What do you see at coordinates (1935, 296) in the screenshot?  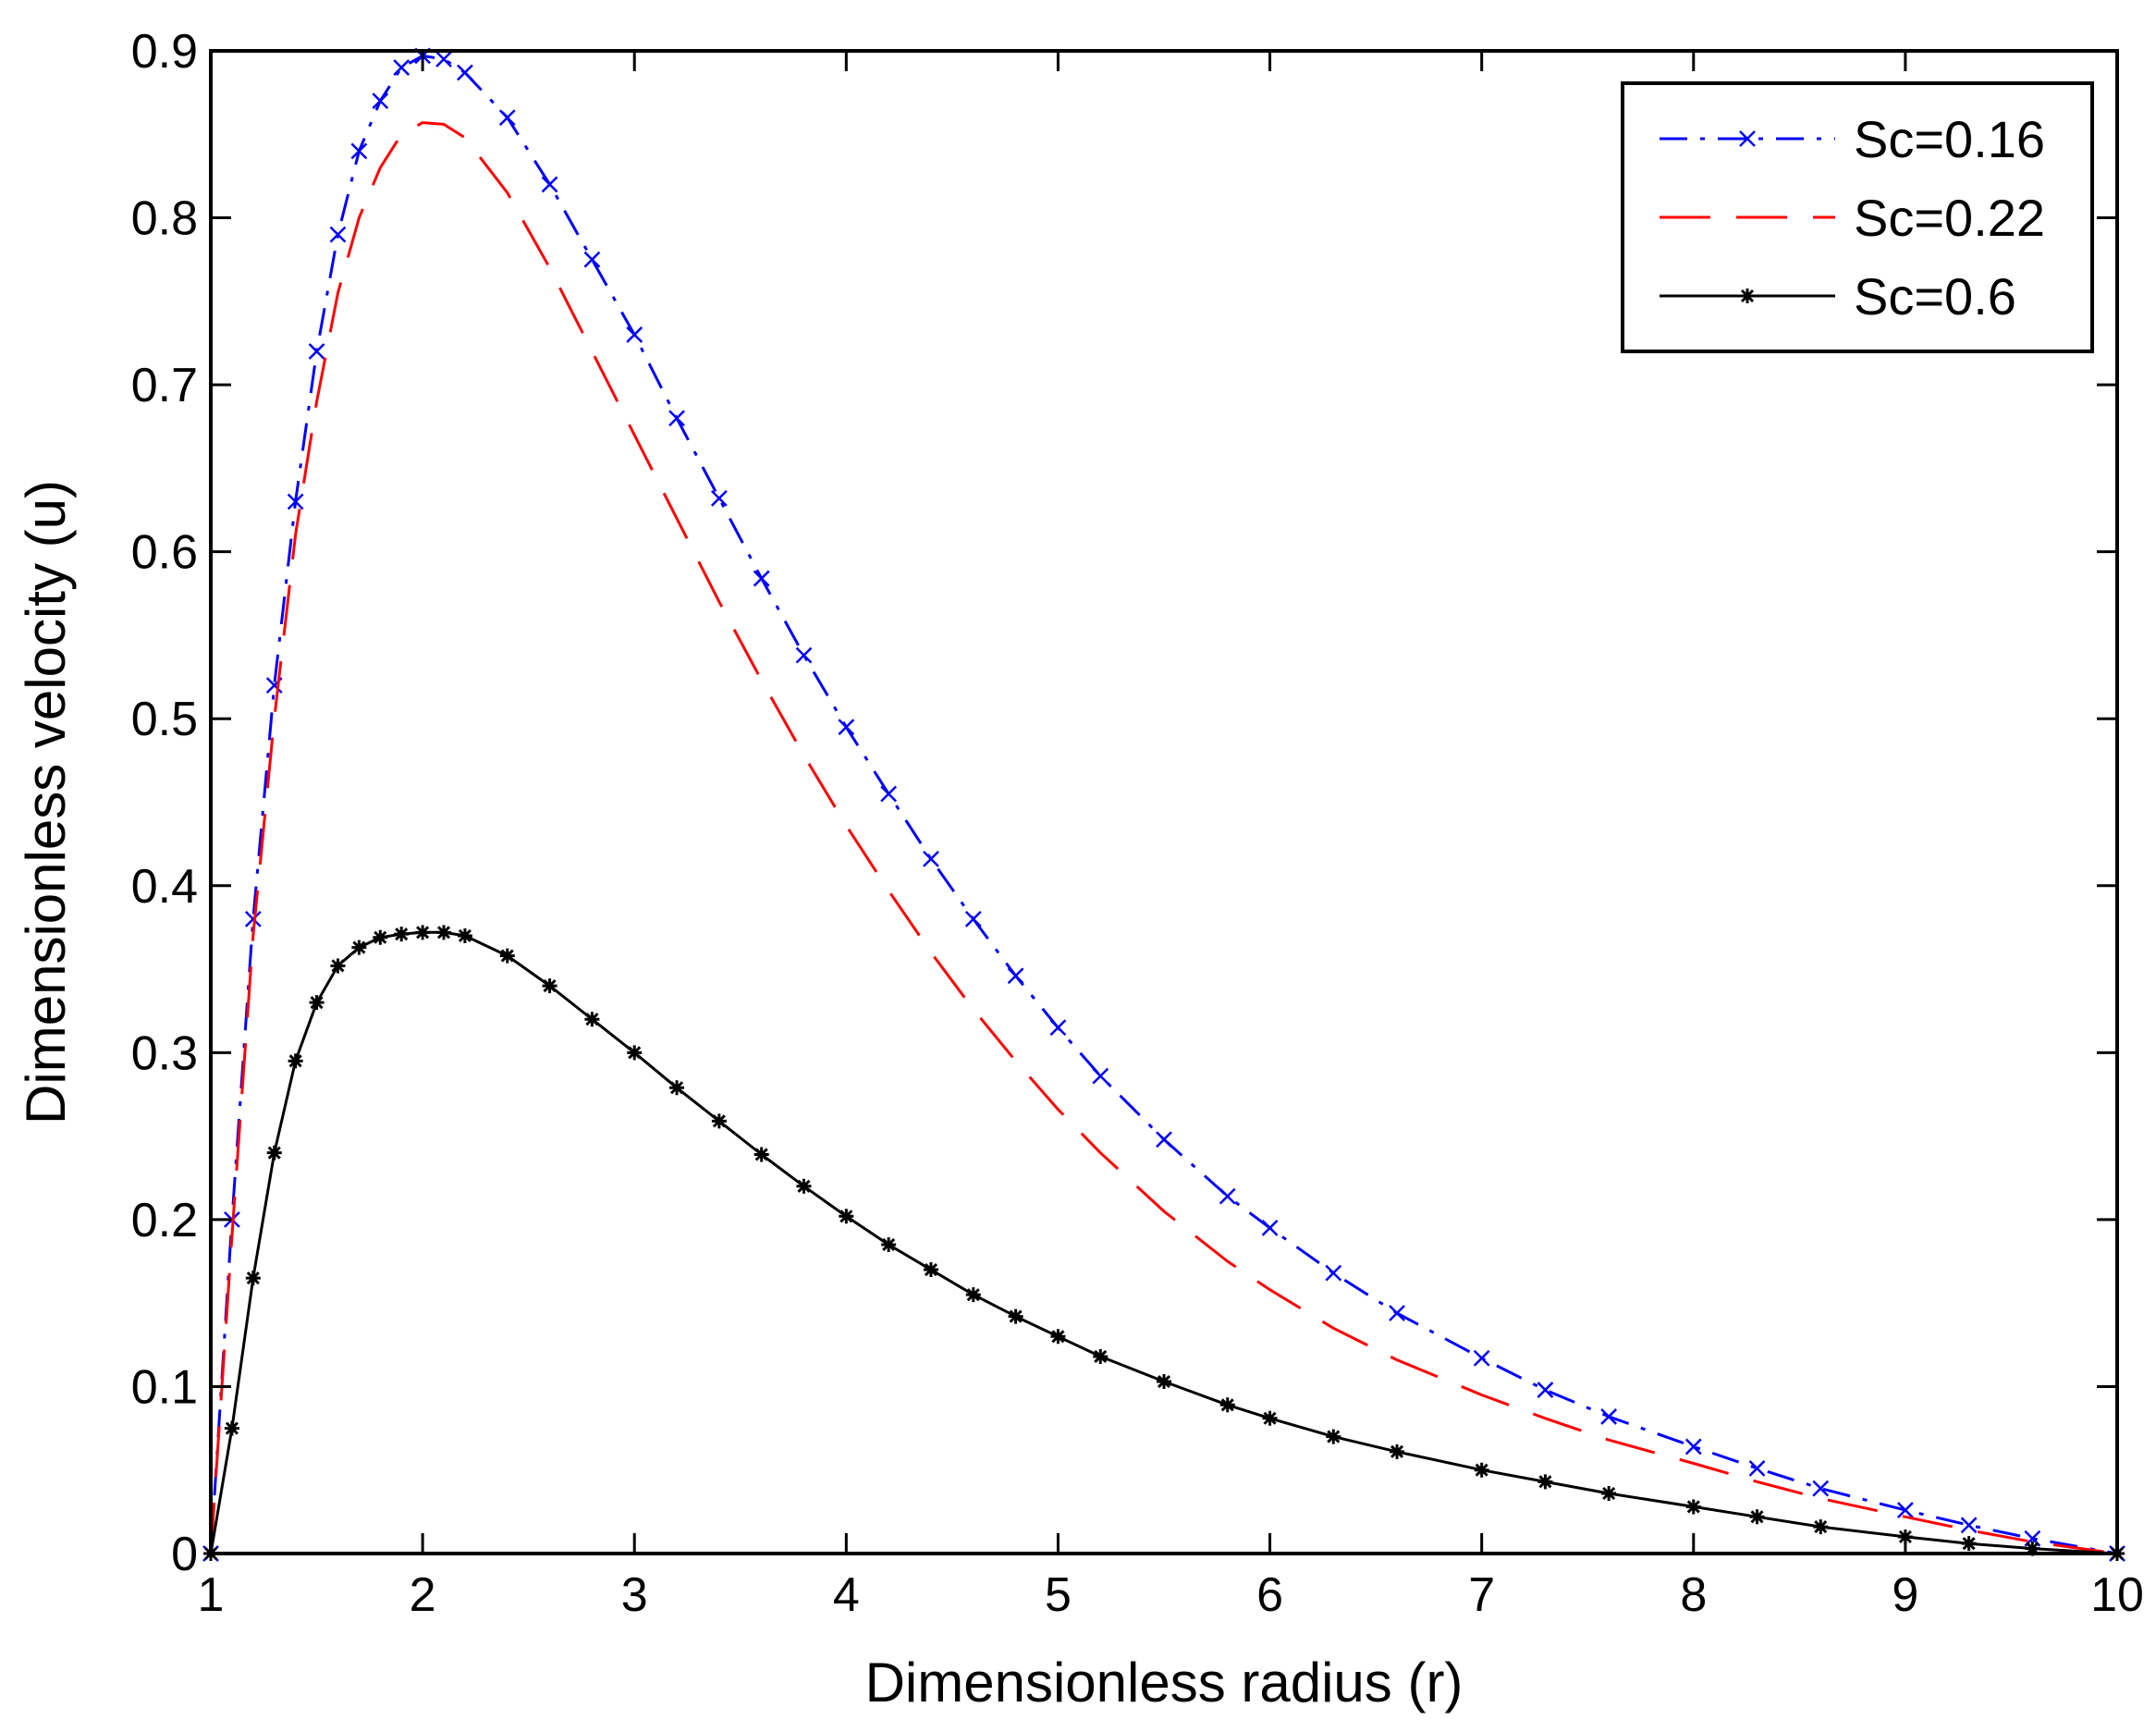 I see `legend-label: Sc=0.6` at bounding box center [1935, 296].